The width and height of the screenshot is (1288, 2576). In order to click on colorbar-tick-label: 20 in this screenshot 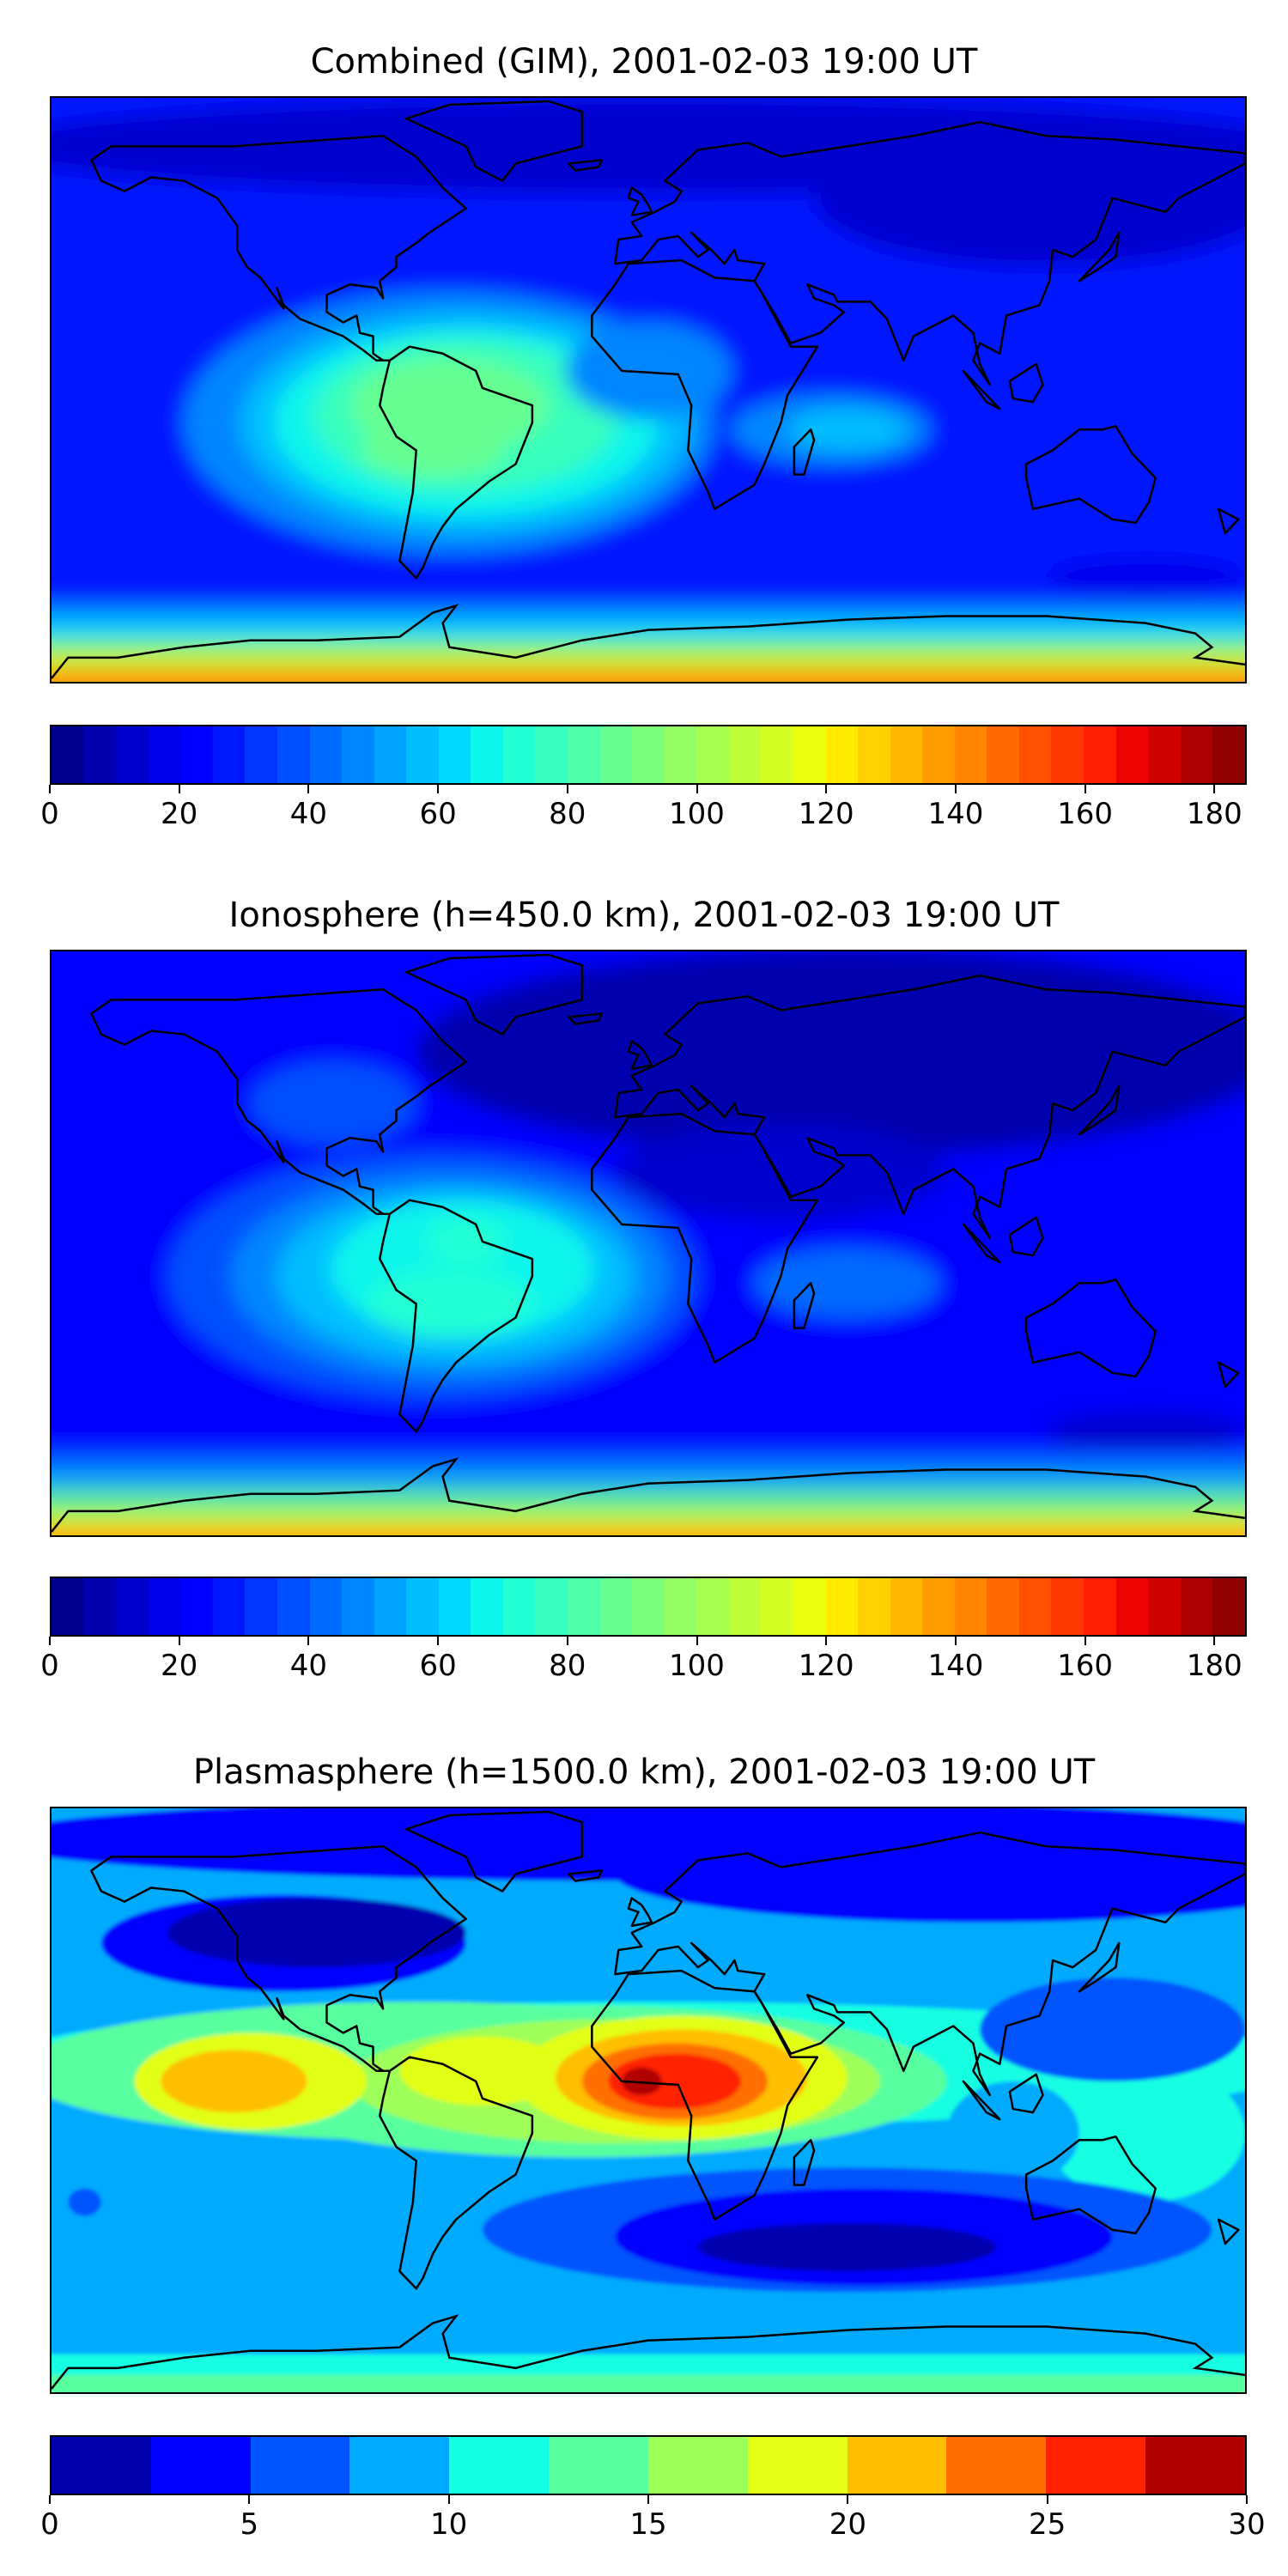, I will do `click(847, 2524)`.